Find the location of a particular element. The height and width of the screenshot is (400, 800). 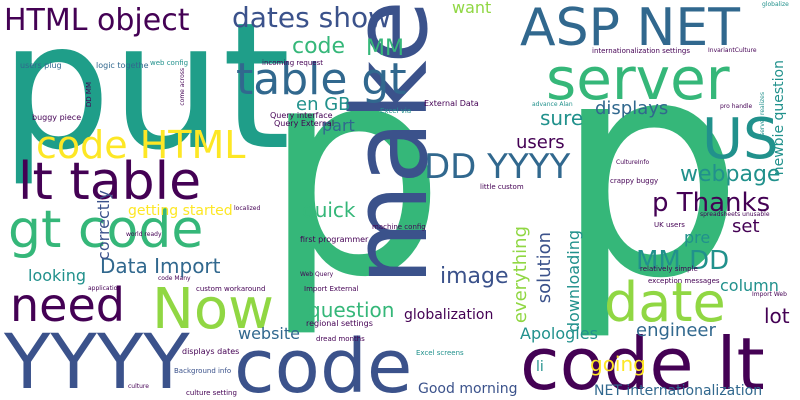

word-world-ready: world ready is located at coordinates (144, 234).